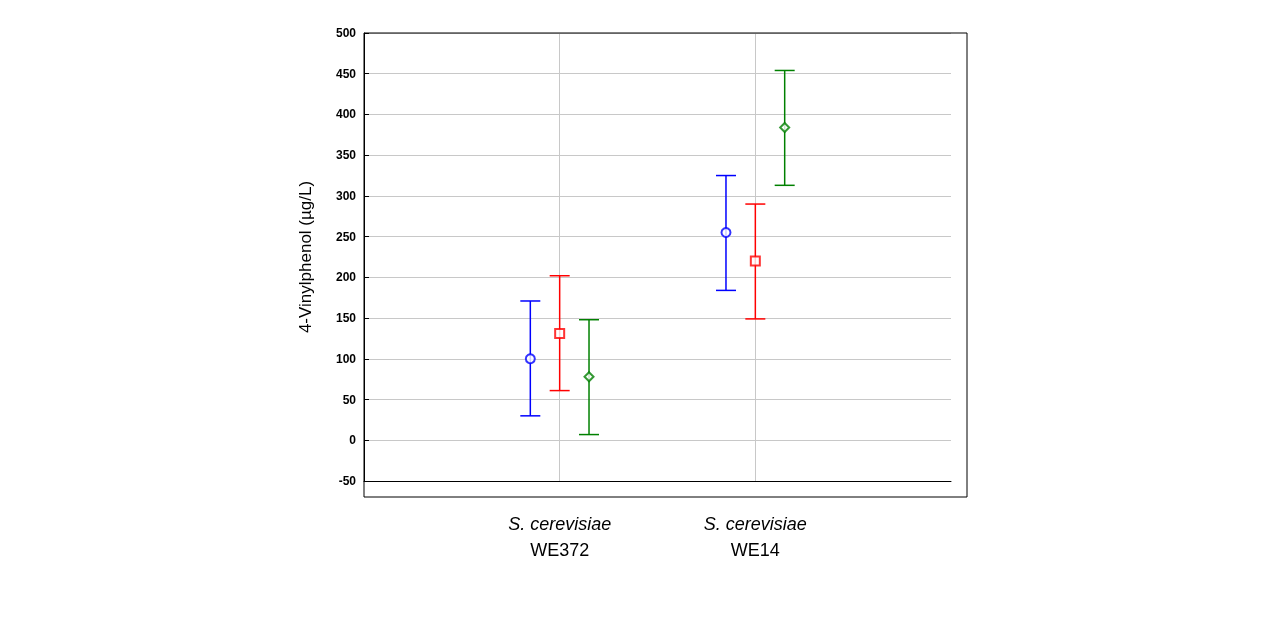  I want to click on y-tick-label: 400, so click(346, 114).